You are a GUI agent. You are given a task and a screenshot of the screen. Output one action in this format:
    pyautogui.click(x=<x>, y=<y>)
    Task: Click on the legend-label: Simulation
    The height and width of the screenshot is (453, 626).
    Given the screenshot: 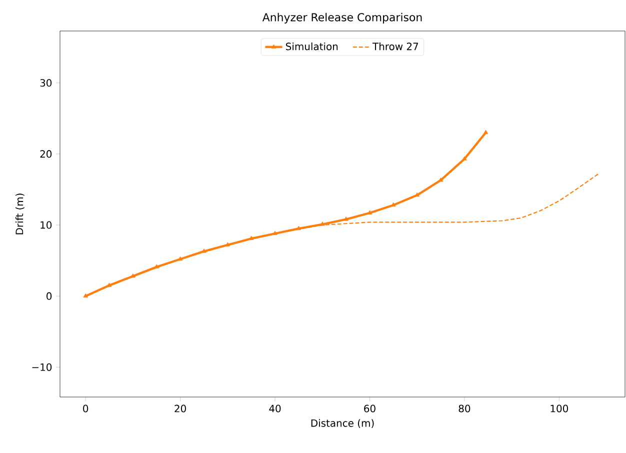 What is the action you would take?
    pyautogui.click(x=312, y=46)
    